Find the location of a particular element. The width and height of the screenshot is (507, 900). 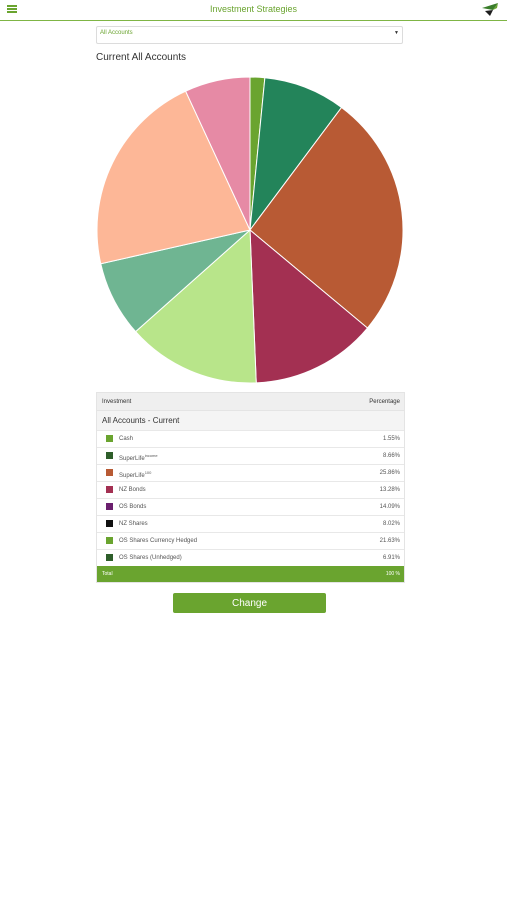

table-header: Investment Percentage is located at coordinates (250, 401).